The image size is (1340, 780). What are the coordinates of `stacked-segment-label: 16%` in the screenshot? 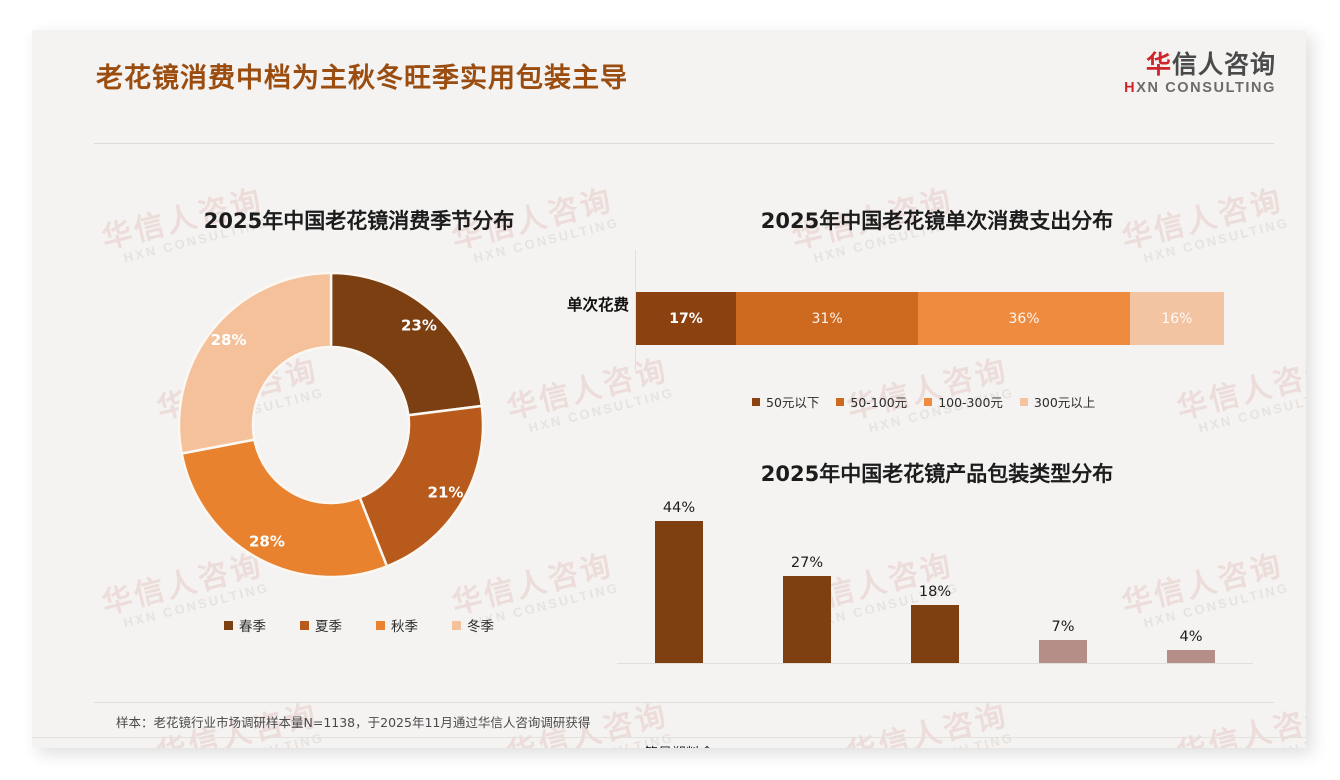 It's located at (1177, 318).